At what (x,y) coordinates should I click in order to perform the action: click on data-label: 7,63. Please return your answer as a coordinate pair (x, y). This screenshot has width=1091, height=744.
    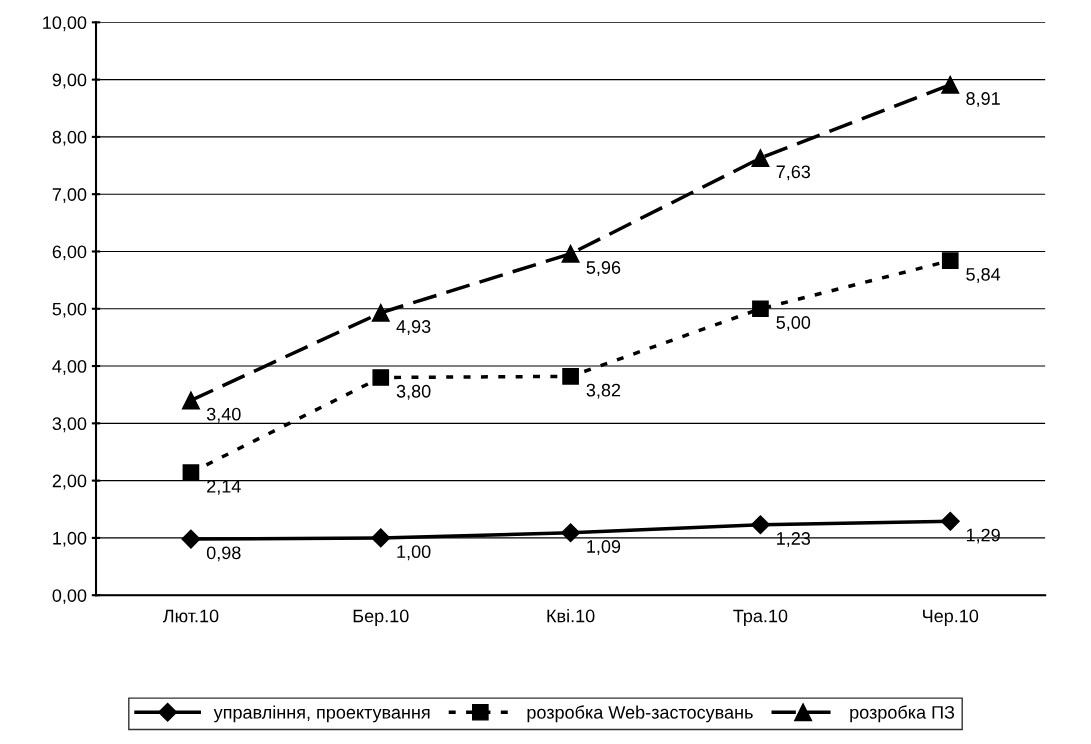
    Looking at the image, I should click on (793, 173).